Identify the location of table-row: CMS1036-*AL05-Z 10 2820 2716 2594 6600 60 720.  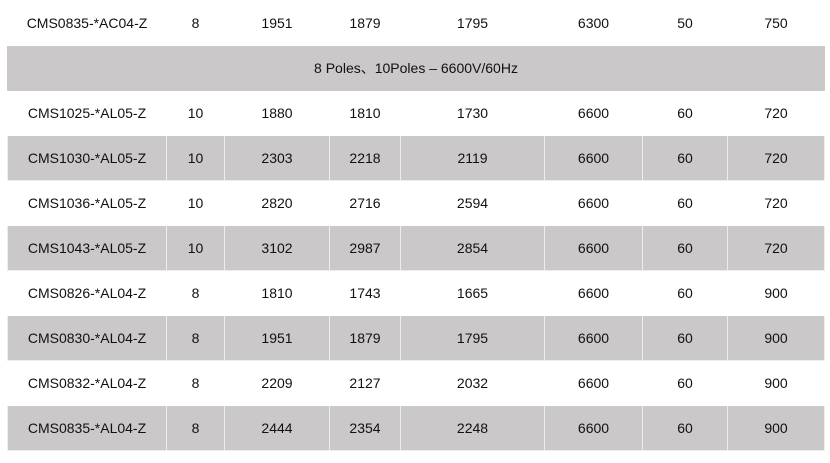
(416, 203).